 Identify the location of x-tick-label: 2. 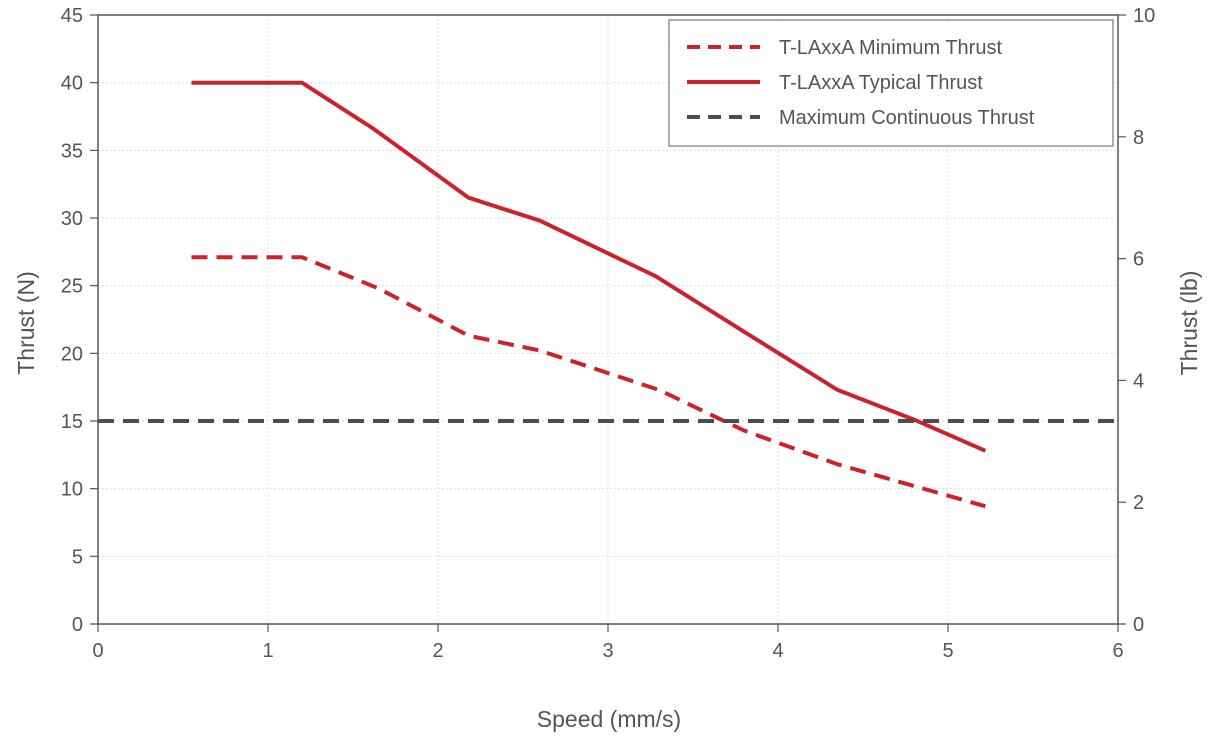
(437, 651).